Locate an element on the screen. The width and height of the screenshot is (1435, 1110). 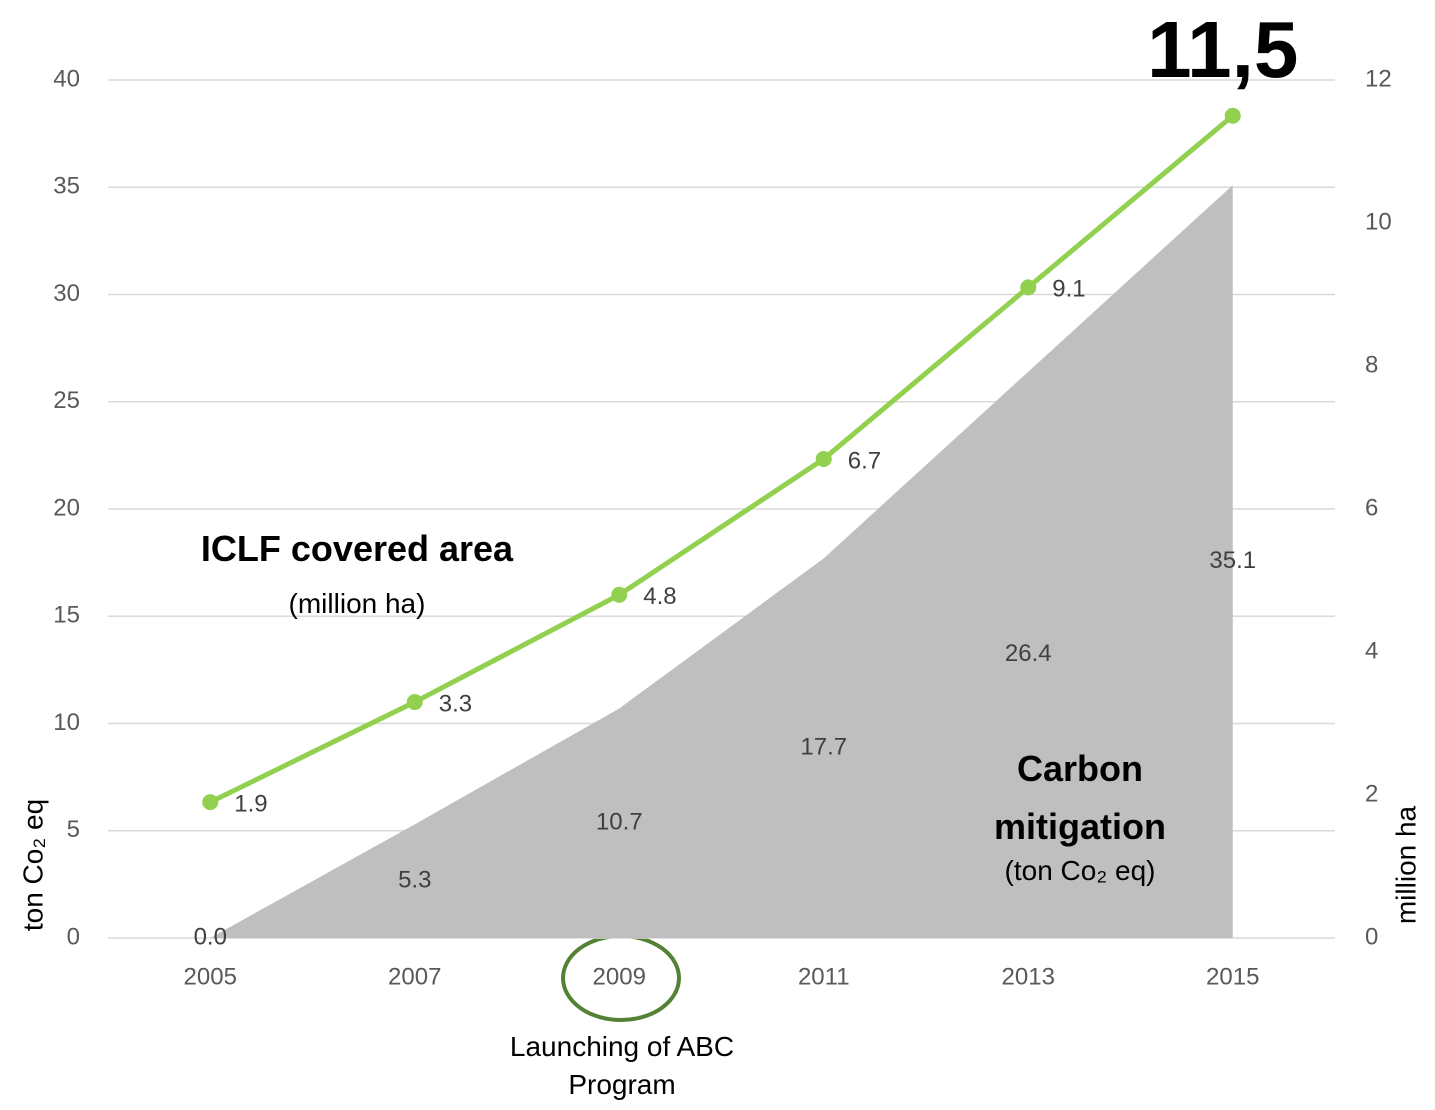
y-tick-label: 30 is located at coordinates (66, 293).